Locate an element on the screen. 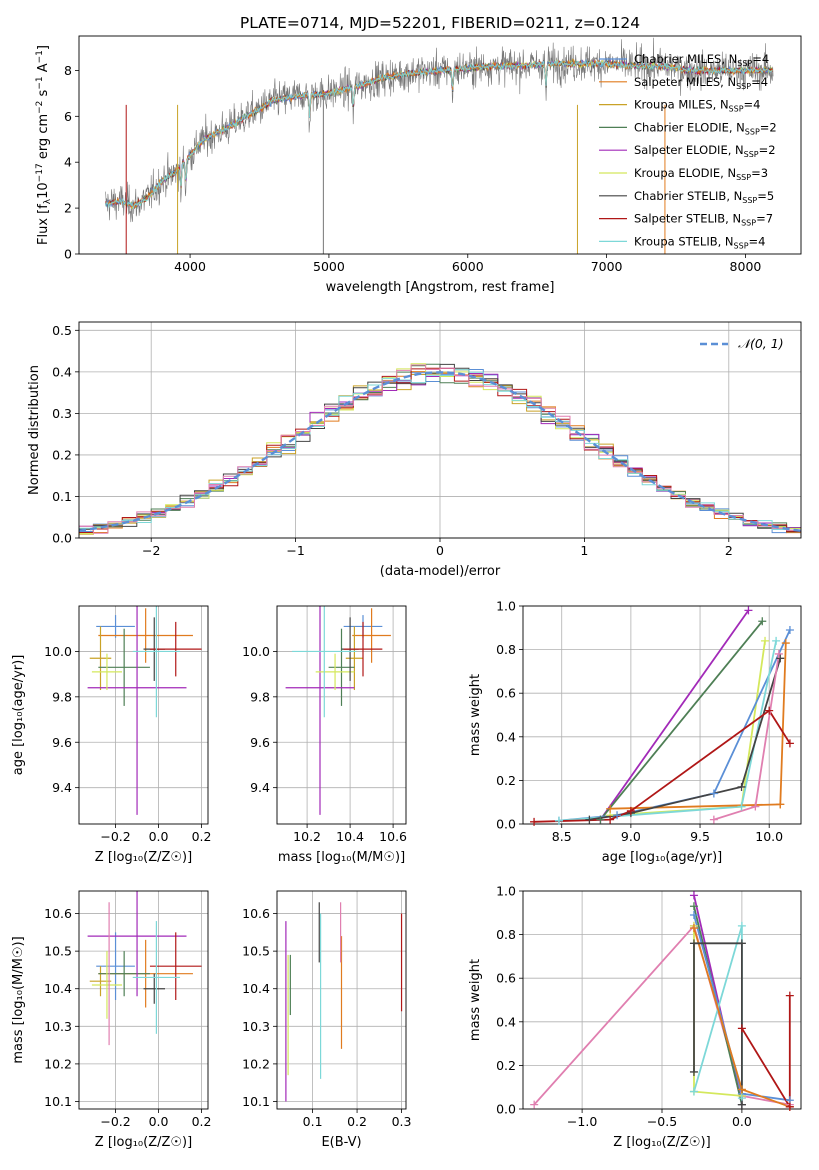 This screenshot has height=1170, width=819. spectrum-x-tick-label: 6000 is located at coordinates (468, 266).